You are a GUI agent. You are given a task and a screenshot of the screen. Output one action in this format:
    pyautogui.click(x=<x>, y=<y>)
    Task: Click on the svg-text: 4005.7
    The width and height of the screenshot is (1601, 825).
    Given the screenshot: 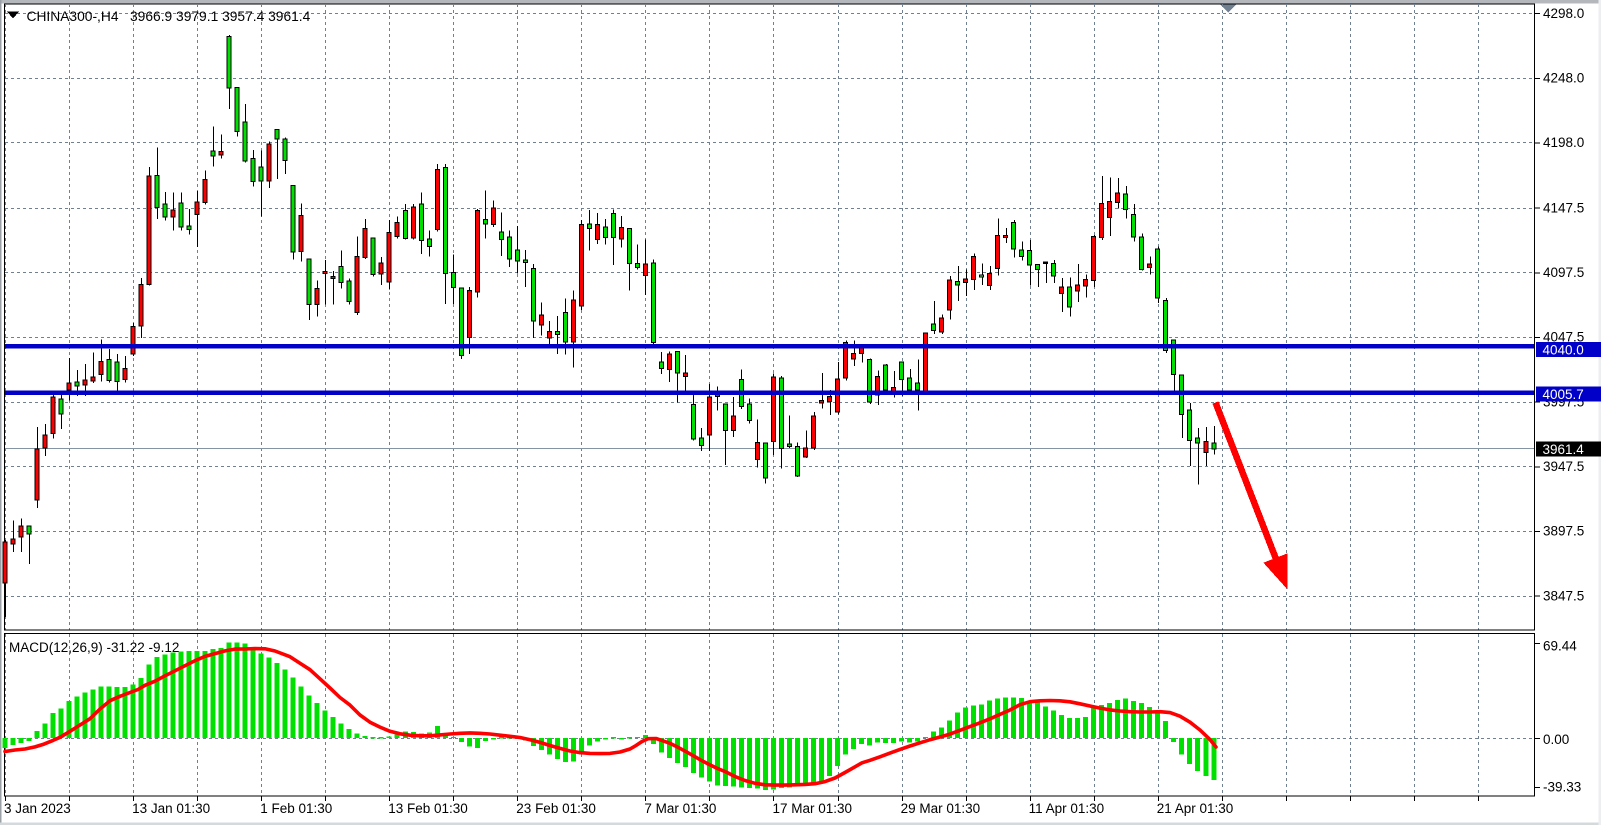 What is the action you would take?
    pyautogui.click(x=1563, y=394)
    